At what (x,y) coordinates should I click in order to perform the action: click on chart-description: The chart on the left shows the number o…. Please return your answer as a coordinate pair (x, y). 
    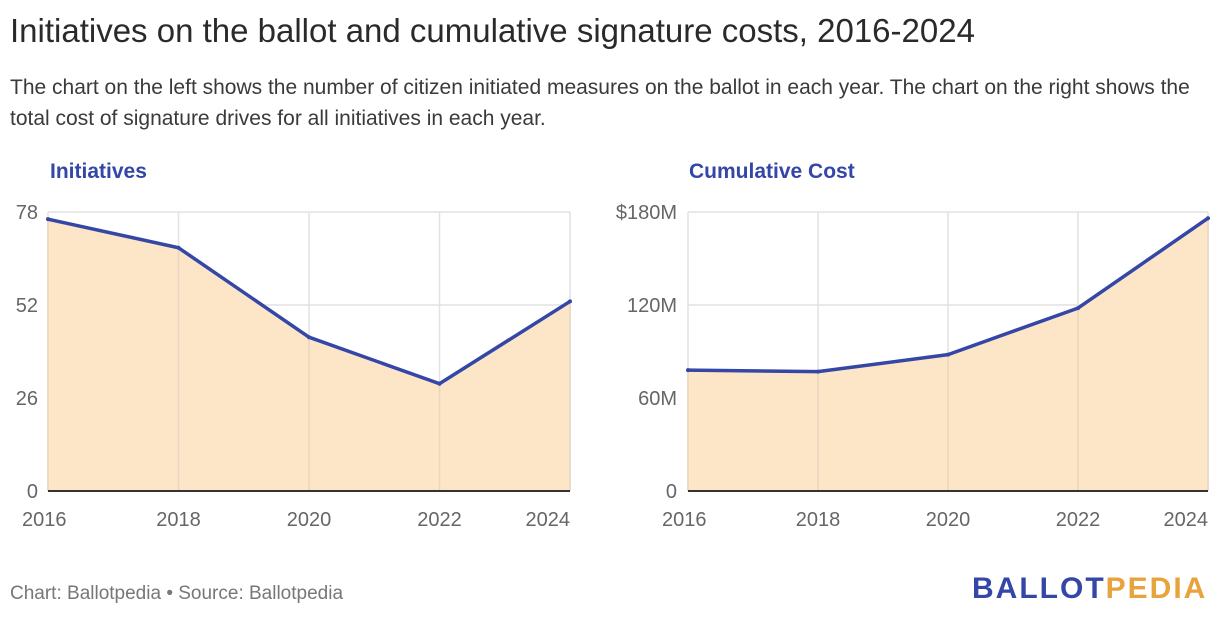
    Looking at the image, I should click on (600, 103).